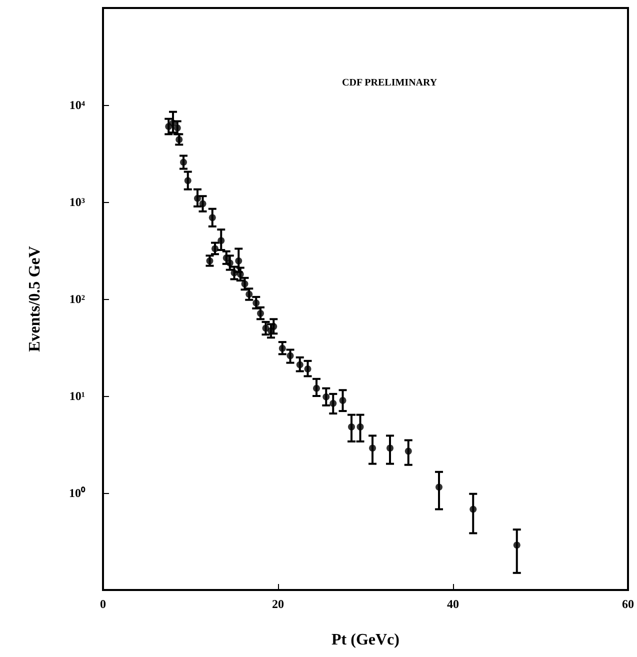  What do you see at coordinates (77, 299) in the screenshot?
I see `y-tick-label: 10²` at bounding box center [77, 299].